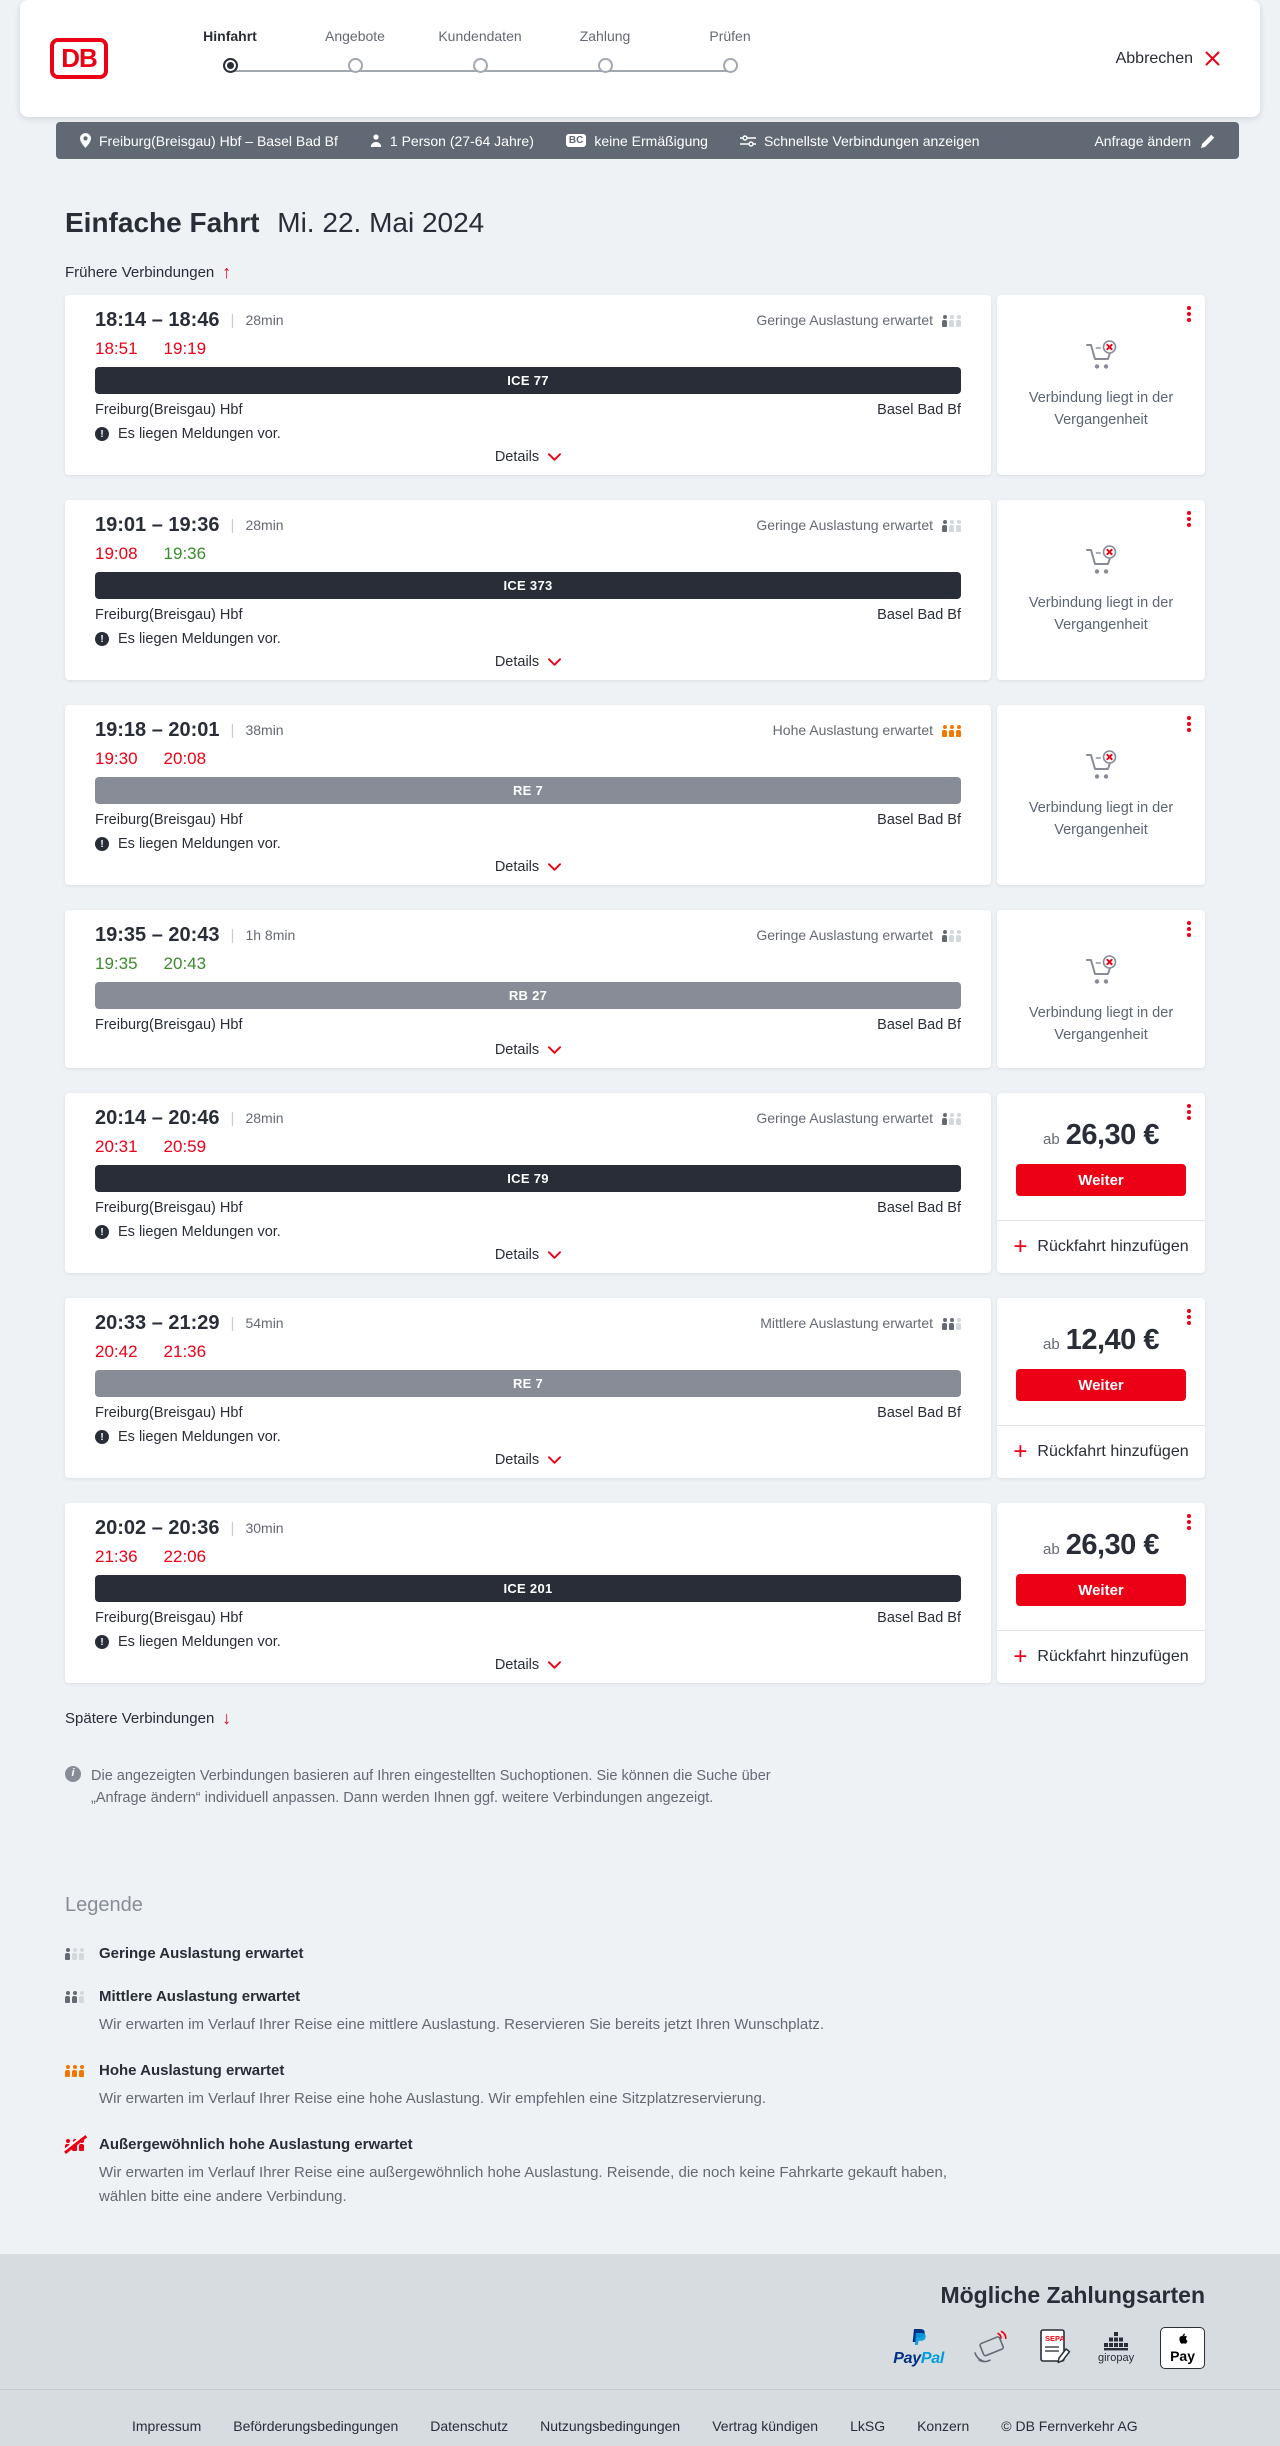 The width and height of the screenshot is (1280, 2446). Describe the element at coordinates (169, 410) in the screenshot. I see `origin-station: Freiburg(Breisgau) Hbf` at that location.